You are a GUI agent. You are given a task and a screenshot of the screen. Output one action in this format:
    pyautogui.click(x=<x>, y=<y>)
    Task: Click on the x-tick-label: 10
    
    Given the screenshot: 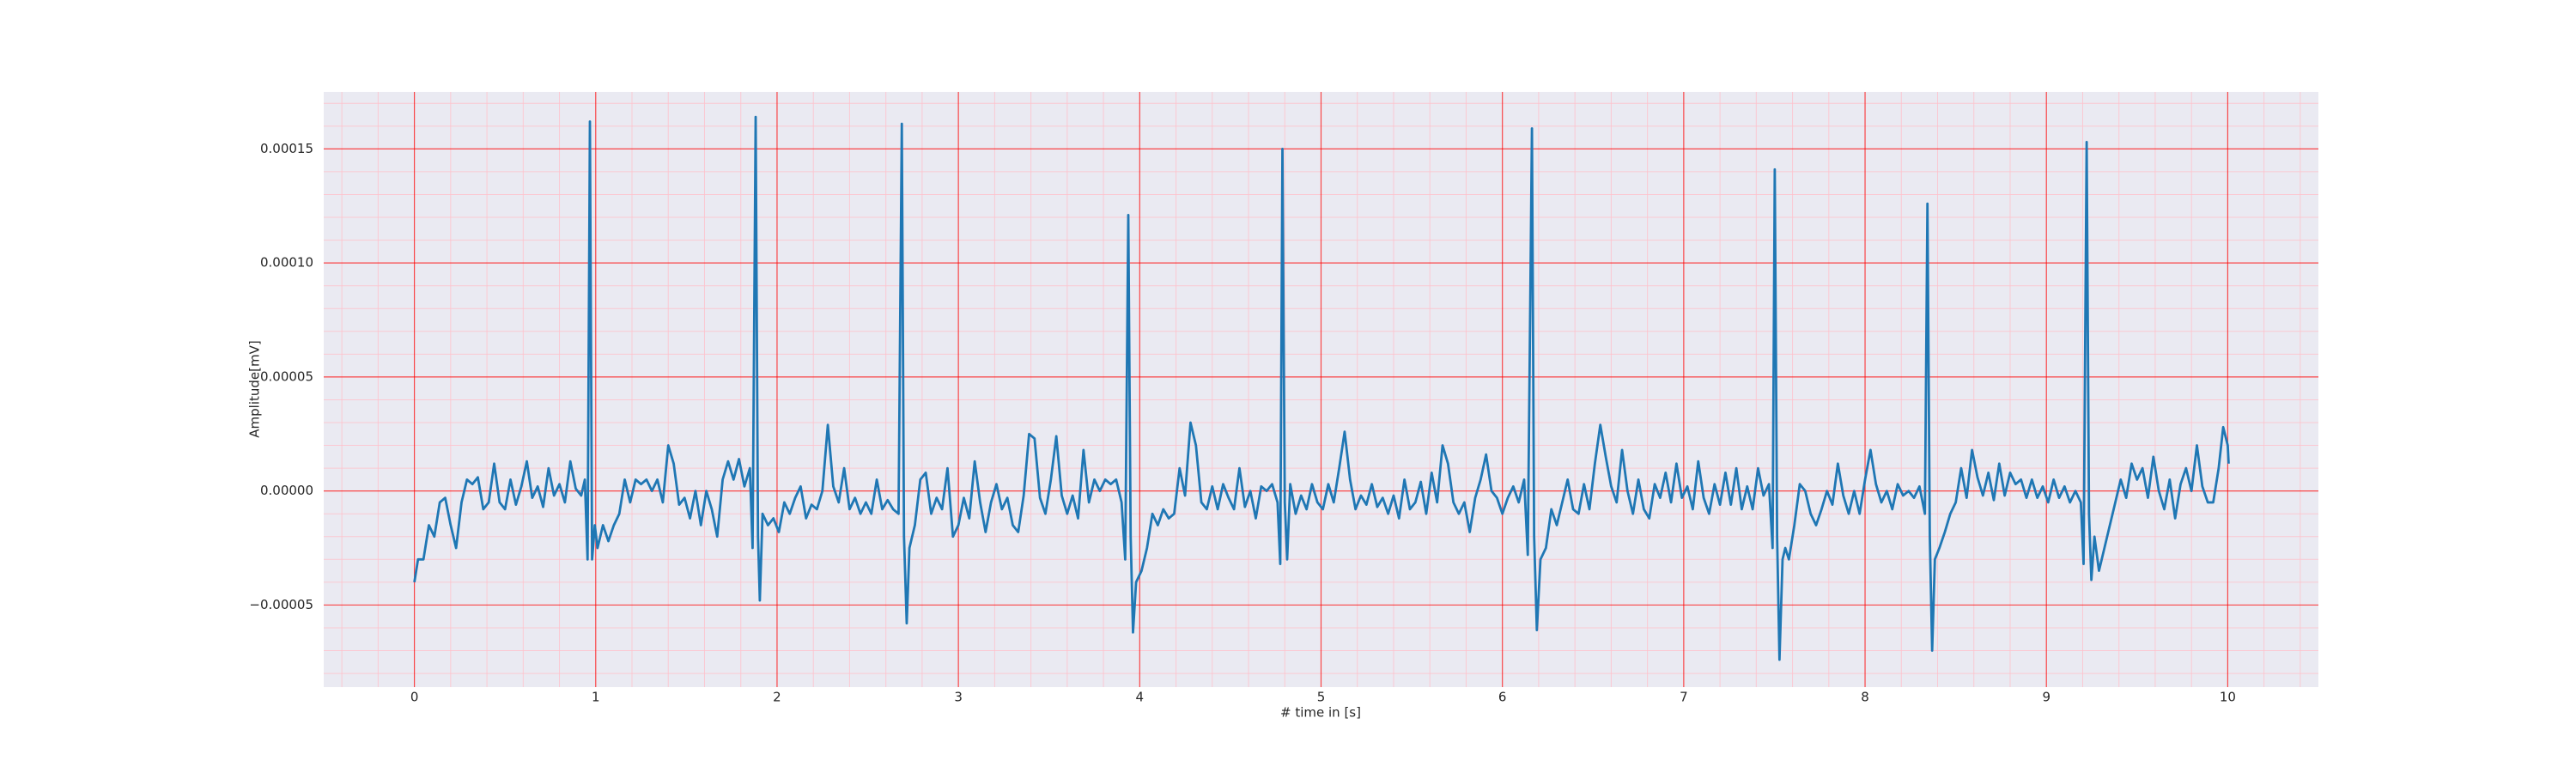 What is the action you would take?
    pyautogui.click(x=2228, y=697)
    